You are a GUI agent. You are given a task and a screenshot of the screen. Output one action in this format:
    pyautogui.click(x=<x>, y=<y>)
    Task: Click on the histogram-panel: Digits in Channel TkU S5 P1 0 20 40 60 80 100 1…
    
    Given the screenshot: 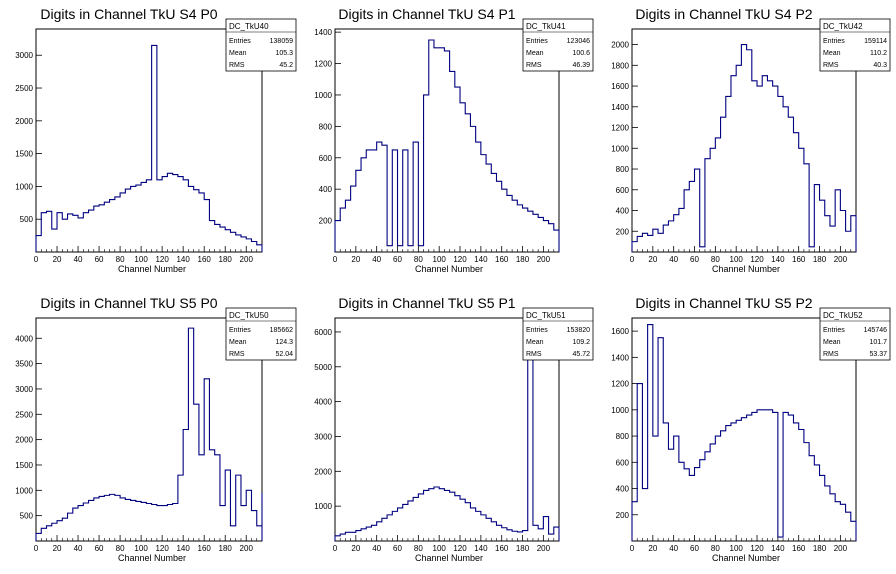 What is the action you would take?
    pyautogui.click(x=454, y=429)
    